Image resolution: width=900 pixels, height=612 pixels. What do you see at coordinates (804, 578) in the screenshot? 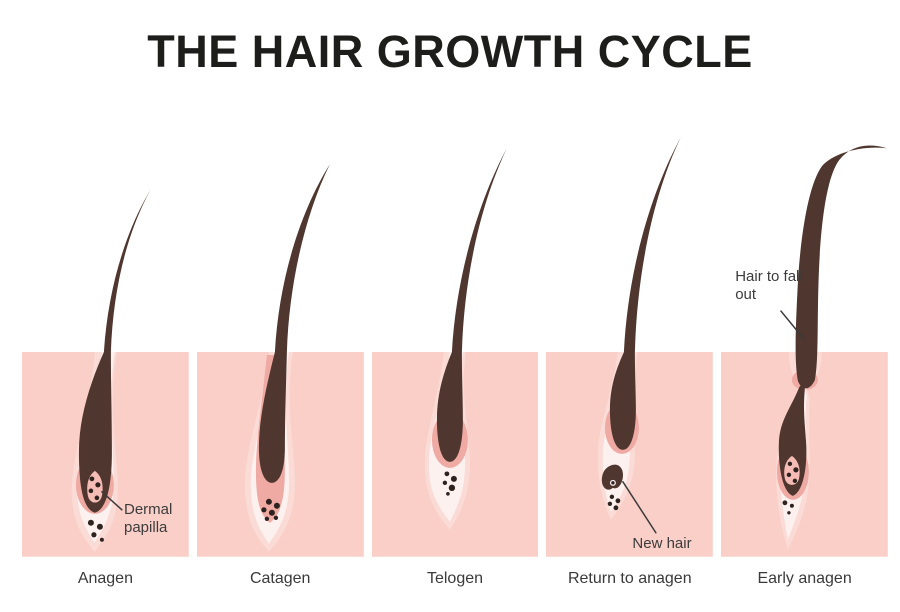
I see `stage-label-early-anagen: Early anagen` at bounding box center [804, 578].